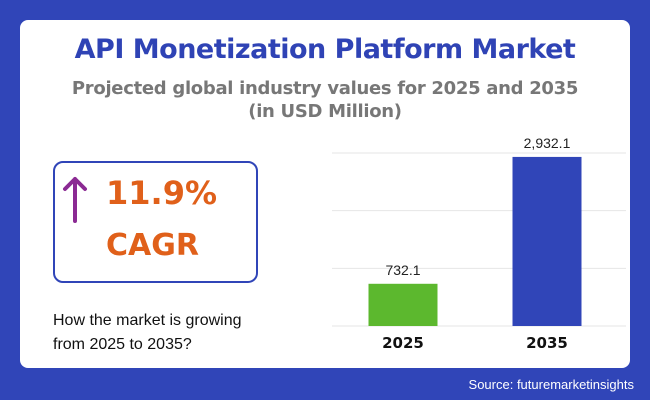 The width and height of the screenshot is (650, 400). I want to click on x-tick-label: 2035, so click(547, 343).